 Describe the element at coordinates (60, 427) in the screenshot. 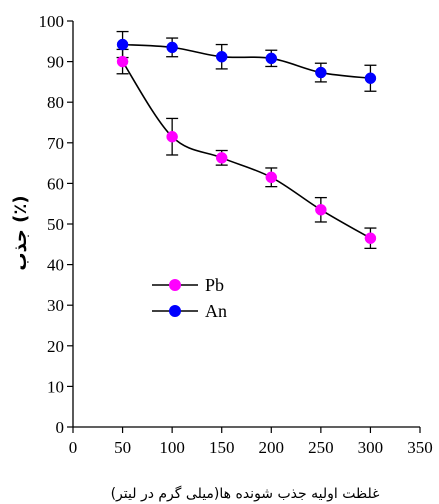

I see `y-tick-label: 0` at that location.